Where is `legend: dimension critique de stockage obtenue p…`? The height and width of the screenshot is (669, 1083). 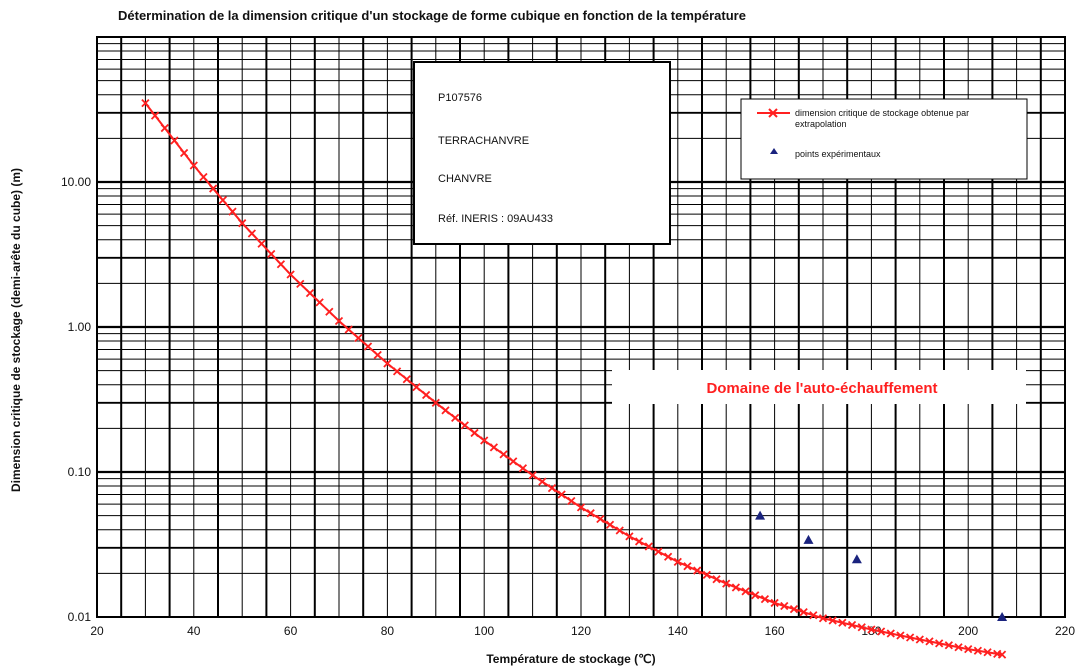
legend: dimension critique de stockage obtenue p… is located at coordinates (884, 139).